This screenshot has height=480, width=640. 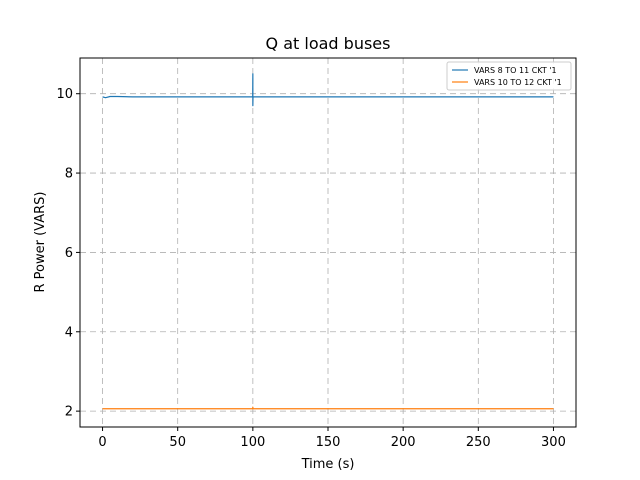 I want to click on y-tick-label: 8, so click(x=69, y=174).